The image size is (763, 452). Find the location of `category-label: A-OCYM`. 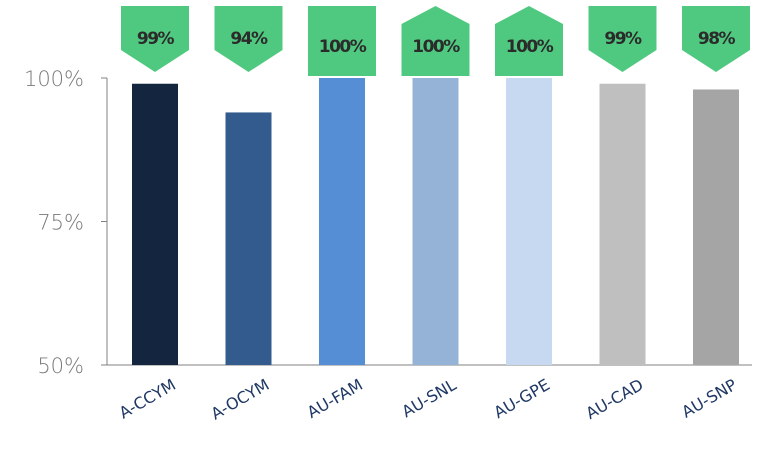

category-label: A-OCYM is located at coordinates (240, 399).